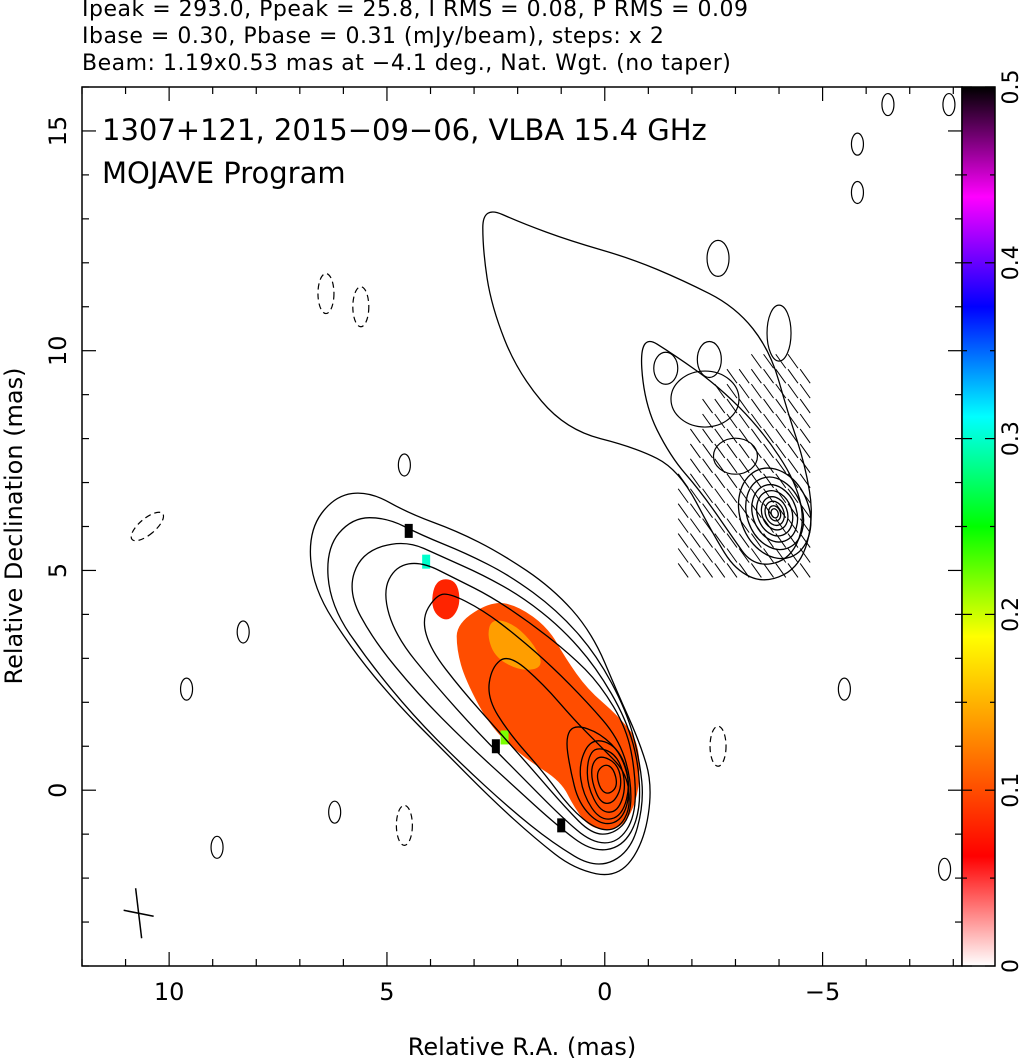 Image resolution: width=1022 pixels, height=1061 pixels. Describe the element at coordinates (58, 131) in the screenshot. I see `y-tick-label: 15` at that location.